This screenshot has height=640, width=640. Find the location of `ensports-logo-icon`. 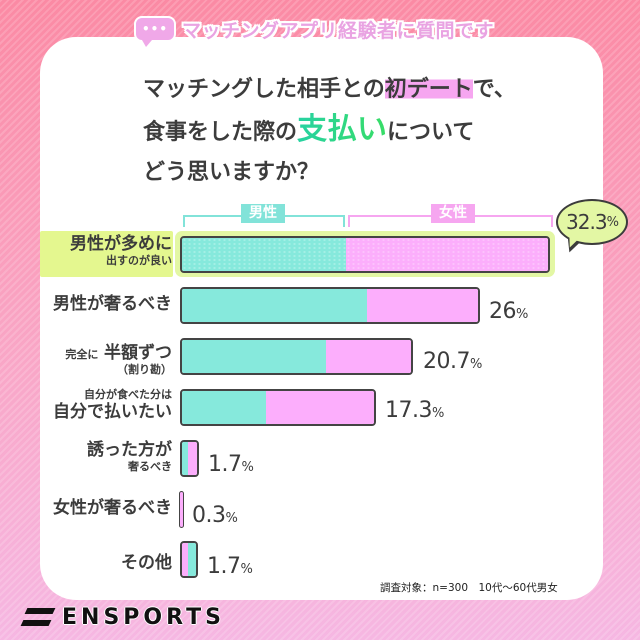

ensports-logo-icon is located at coordinates (38, 617).